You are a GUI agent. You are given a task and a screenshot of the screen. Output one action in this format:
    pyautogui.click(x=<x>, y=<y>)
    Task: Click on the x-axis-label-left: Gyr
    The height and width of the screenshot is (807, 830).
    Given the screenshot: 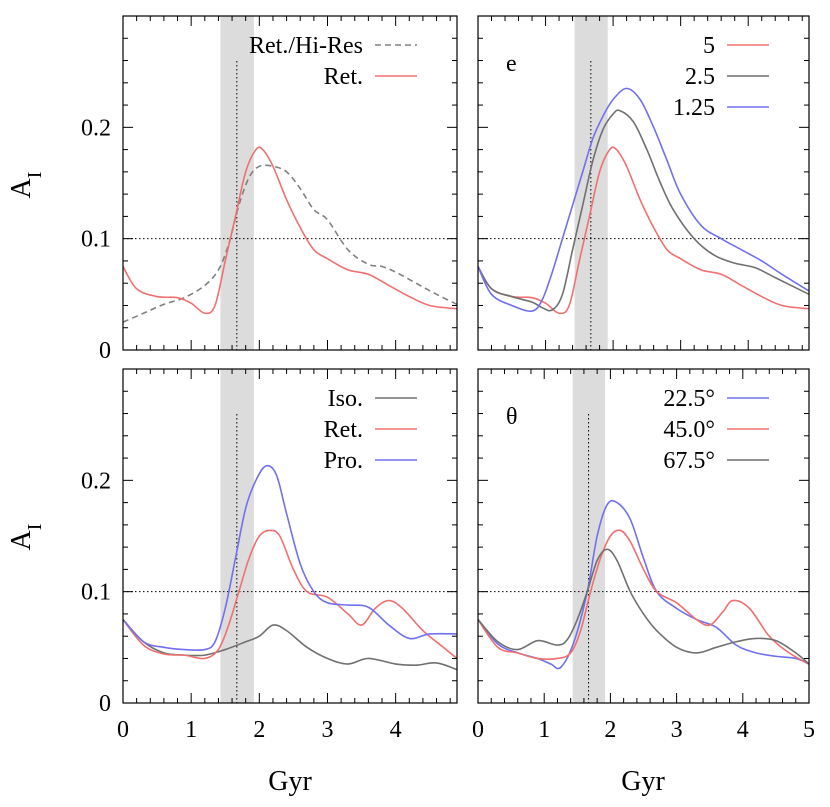 What is the action you would take?
    pyautogui.click(x=290, y=781)
    